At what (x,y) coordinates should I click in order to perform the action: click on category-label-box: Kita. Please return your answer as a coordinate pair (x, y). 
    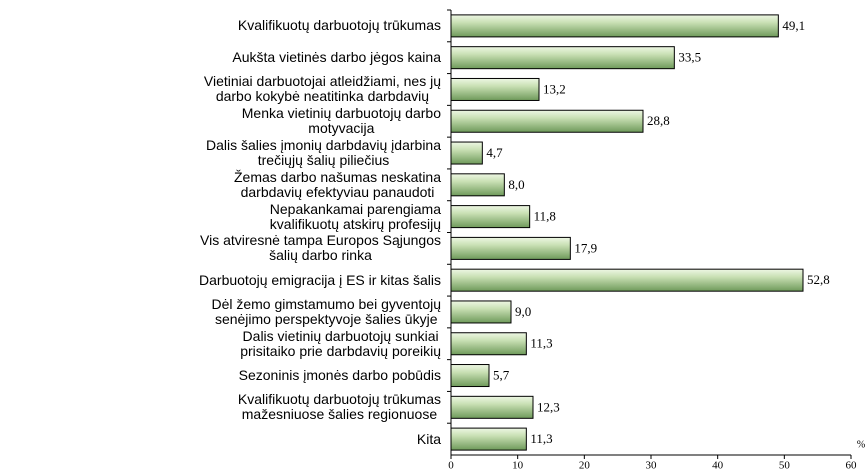
    Looking at the image, I should click on (220, 439).